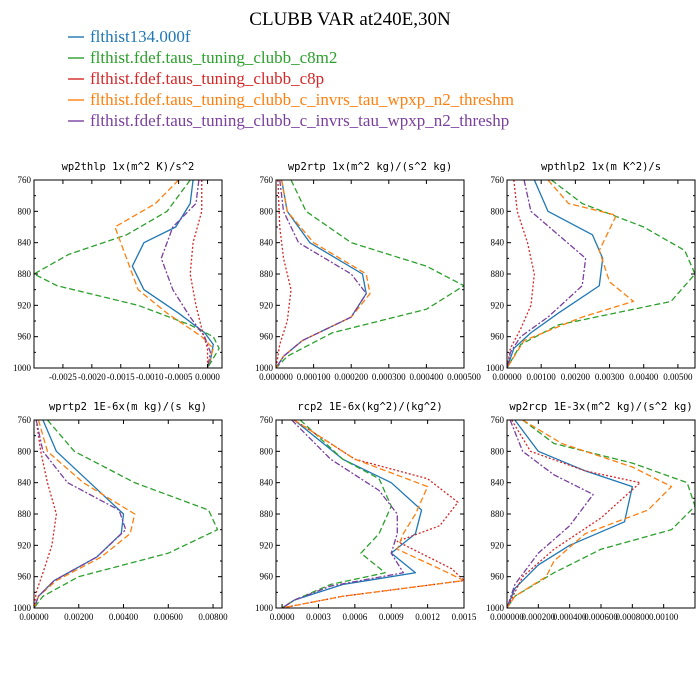 Image resolution: width=700 pixels, height=700 pixels. Describe the element at coordinates (169, 617) in the screenshot. I see `x-tick-label: 0.00600` at that location.